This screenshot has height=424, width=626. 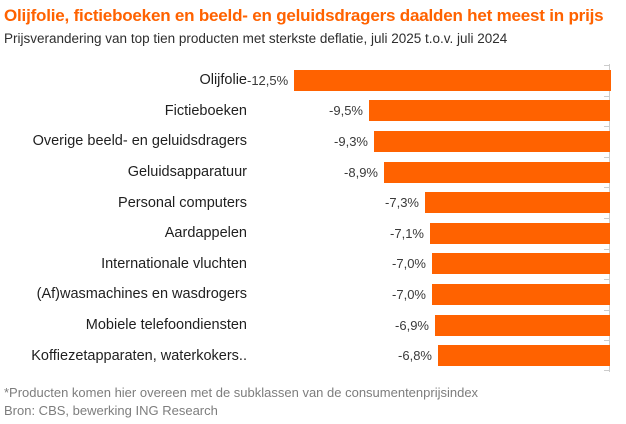 What do you see at coordinates (139, 141) in the screenshot?
I see `category-label: Overige beeld- en geluidsdragers` at bounding box center [139, 141].